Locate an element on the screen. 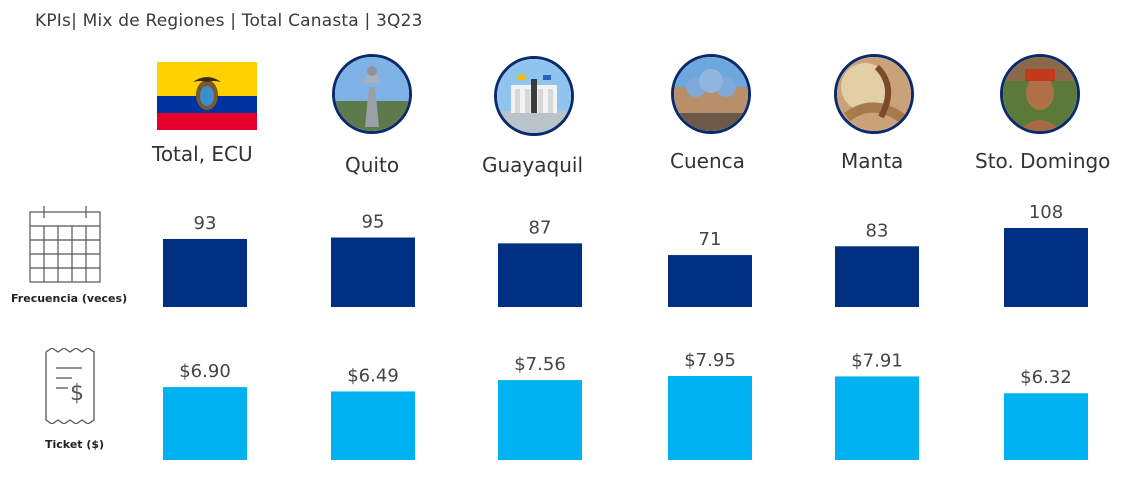 The image size is (1141, 500). ticket-value-label-4: $7.91 is located at coordinates (877, 360).